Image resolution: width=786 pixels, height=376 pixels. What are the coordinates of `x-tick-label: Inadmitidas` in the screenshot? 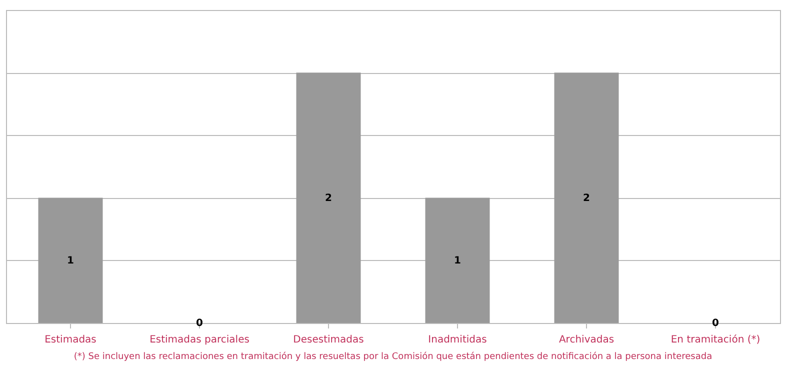 It's located at (457, 340).